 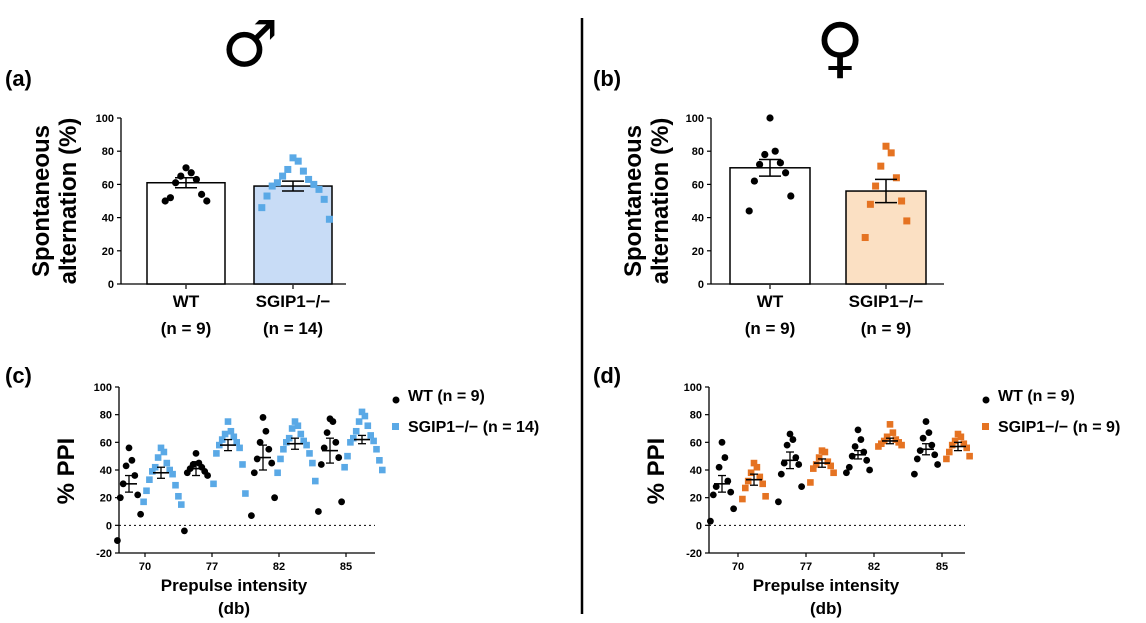 I want to click on y-tick-label-b-2: 40, so click(x=698, y=219).